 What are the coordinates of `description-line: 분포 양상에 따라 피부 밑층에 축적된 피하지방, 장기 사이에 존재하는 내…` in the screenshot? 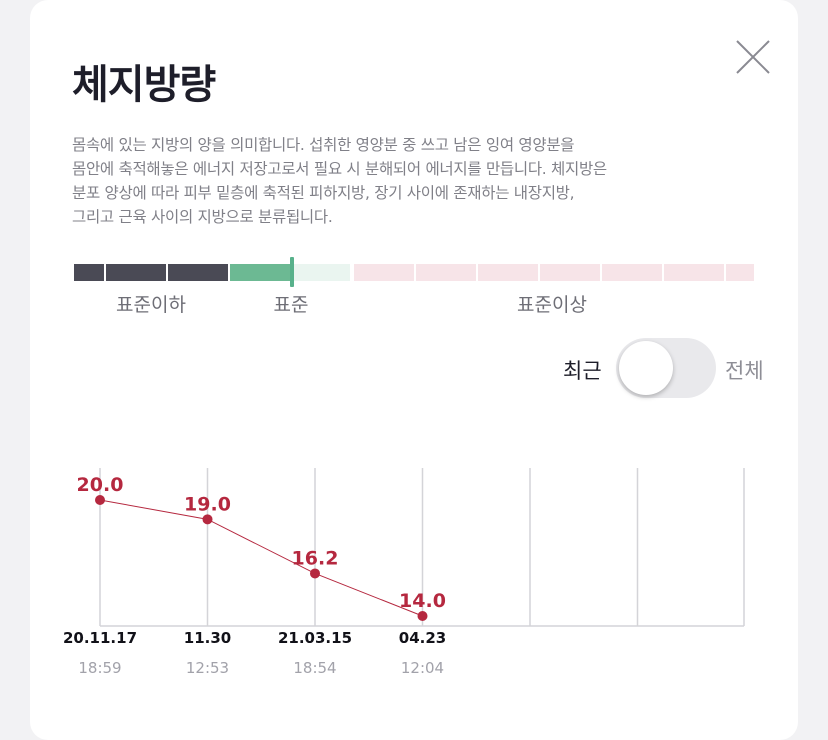 It's located at (323, 193).